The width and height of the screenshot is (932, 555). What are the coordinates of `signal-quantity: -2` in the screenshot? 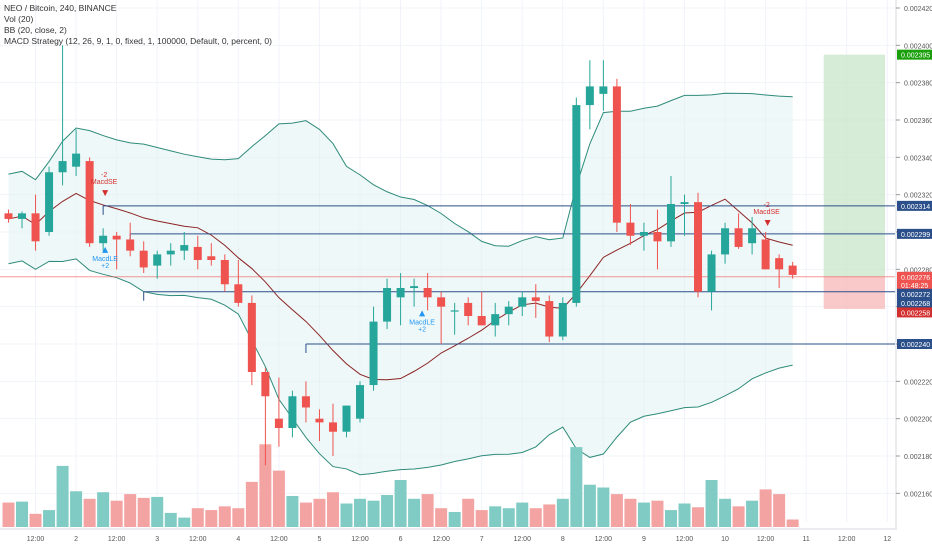 It's located at (767, 205).